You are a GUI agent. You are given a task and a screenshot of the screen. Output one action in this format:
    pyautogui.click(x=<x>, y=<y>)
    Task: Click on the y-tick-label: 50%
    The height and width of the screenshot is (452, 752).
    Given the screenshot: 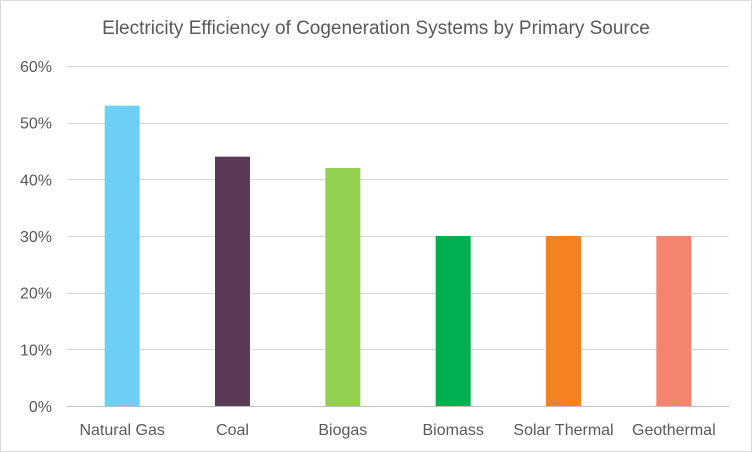 What is the action you would take?
    pyautogui.click(x=36, y=124)
    